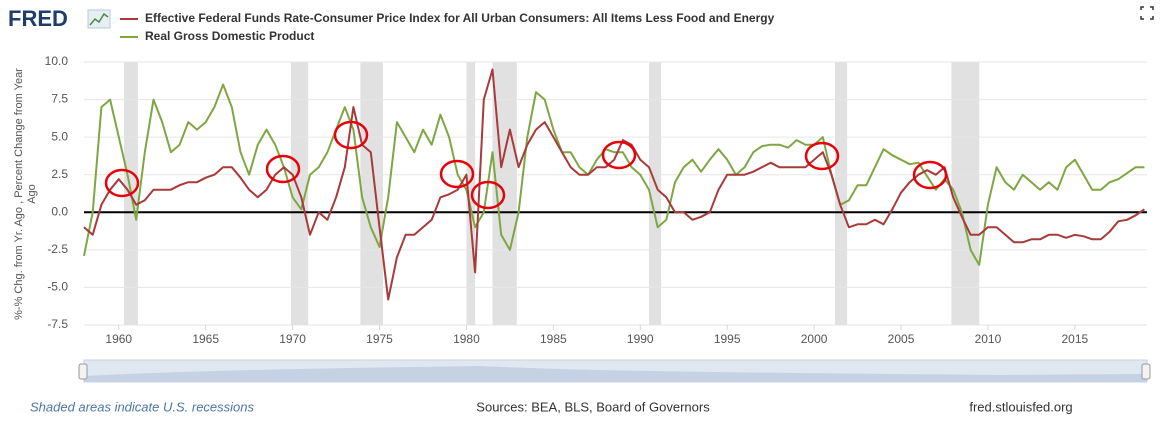 The height and width of the screenshot is (425, 1164). What do you see at coordinates (614, 371) in the screenshot?
I see `navigator` at bounding box center [614, 371].